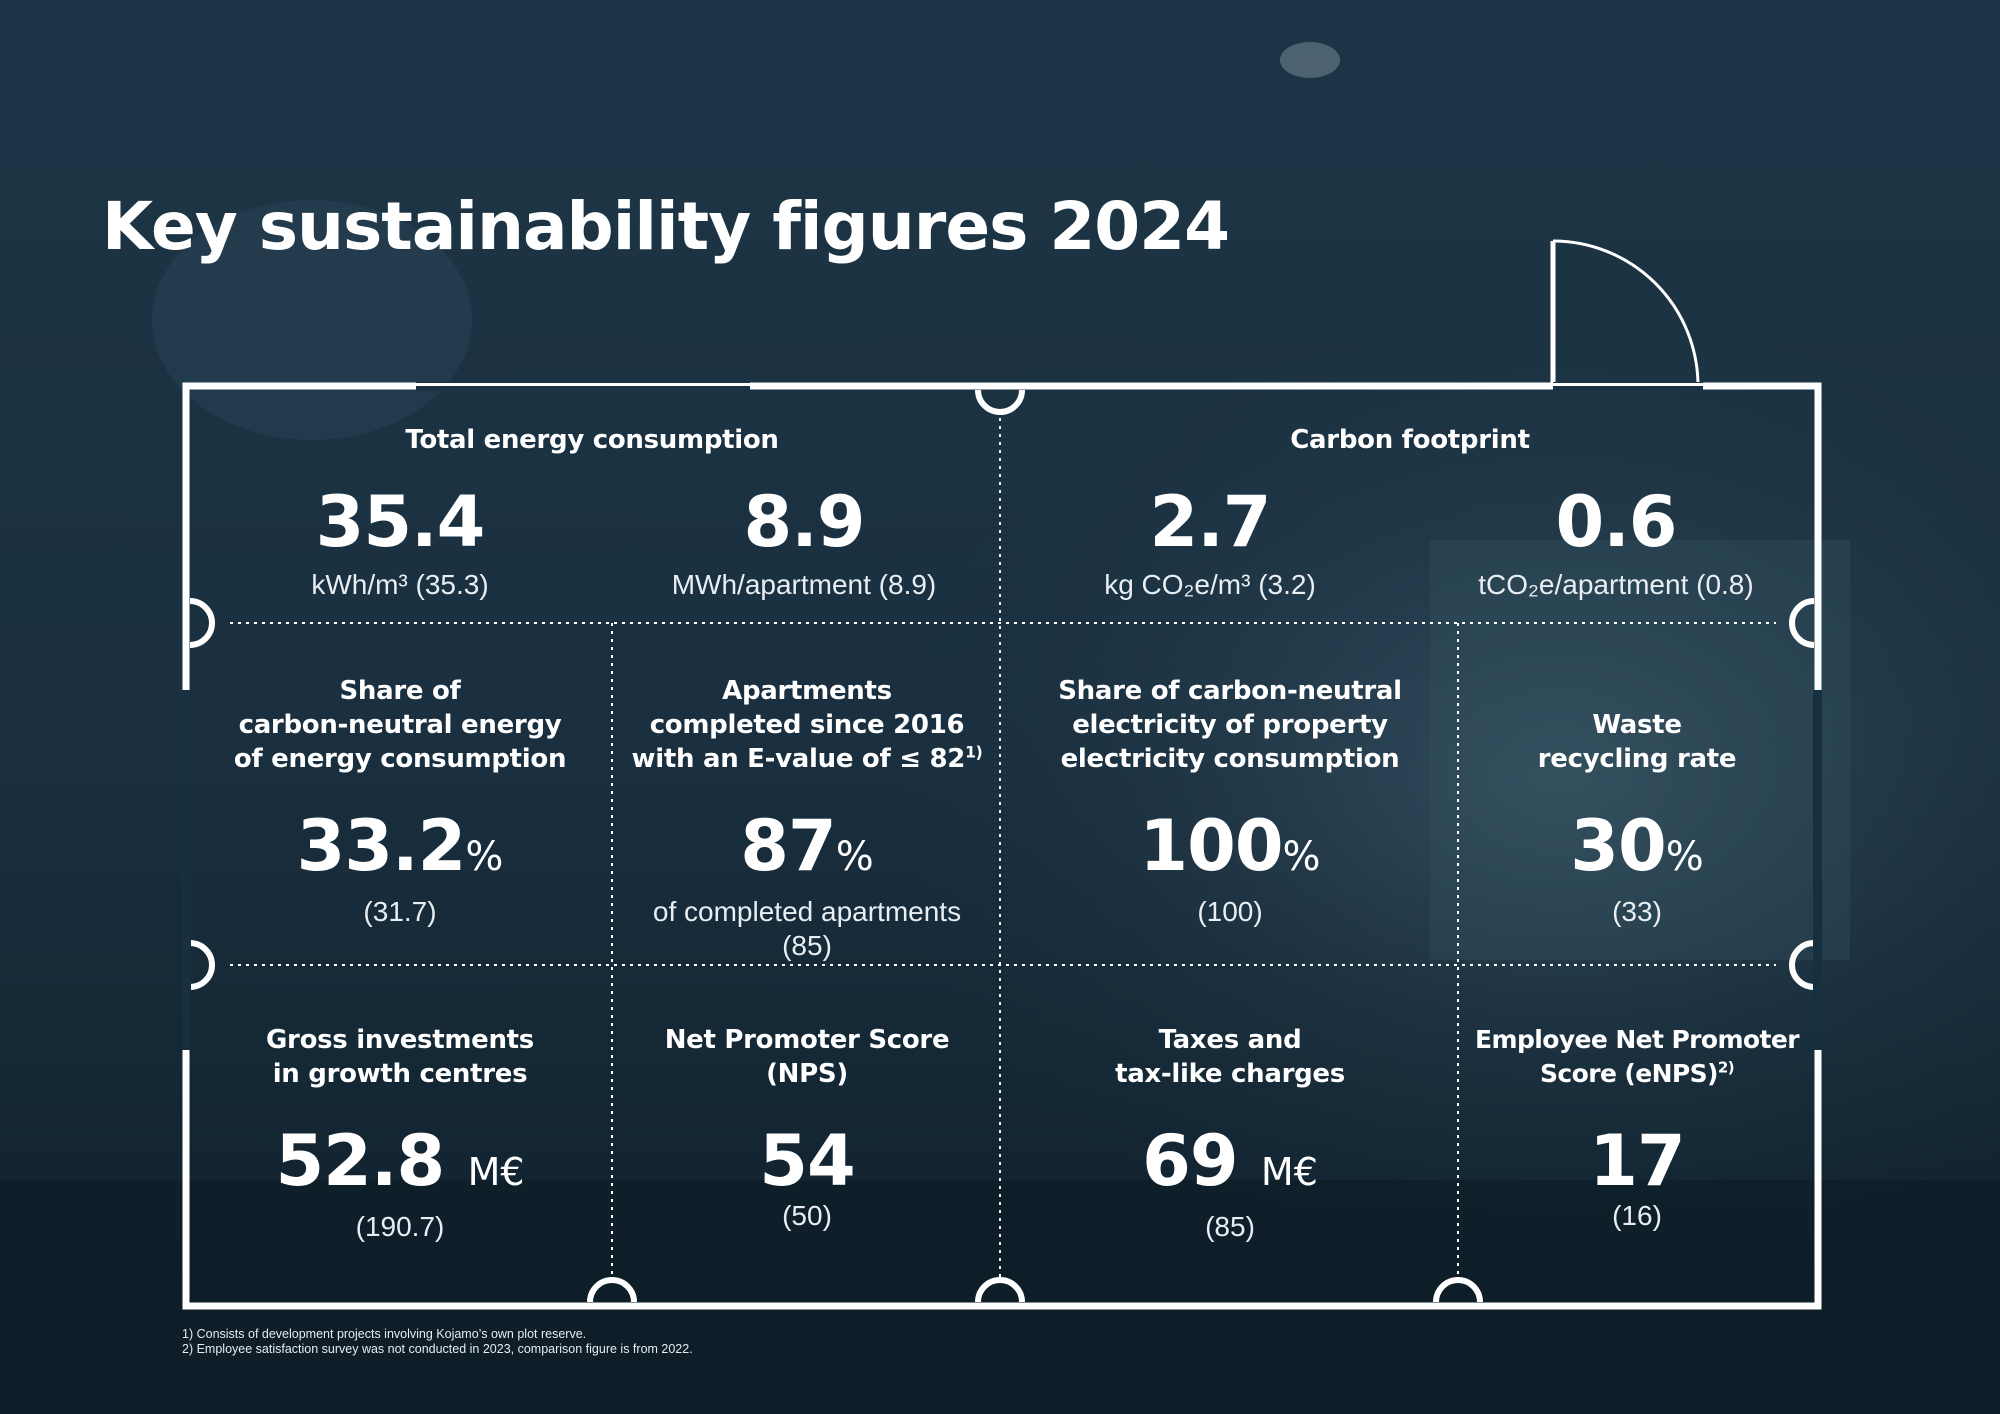 The height and width of the screenshot is (1414, 2000). What do you see at coordinates (360, 1161) in the screenshot?
I see `kpi-value: 52.8` at bounding box center [360, 1161].